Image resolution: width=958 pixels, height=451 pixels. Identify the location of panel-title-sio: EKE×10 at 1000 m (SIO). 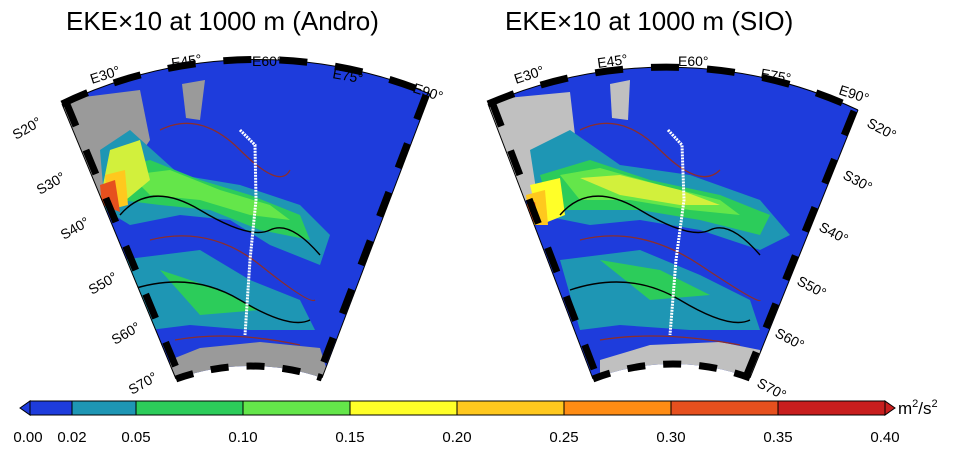
(649, 21).